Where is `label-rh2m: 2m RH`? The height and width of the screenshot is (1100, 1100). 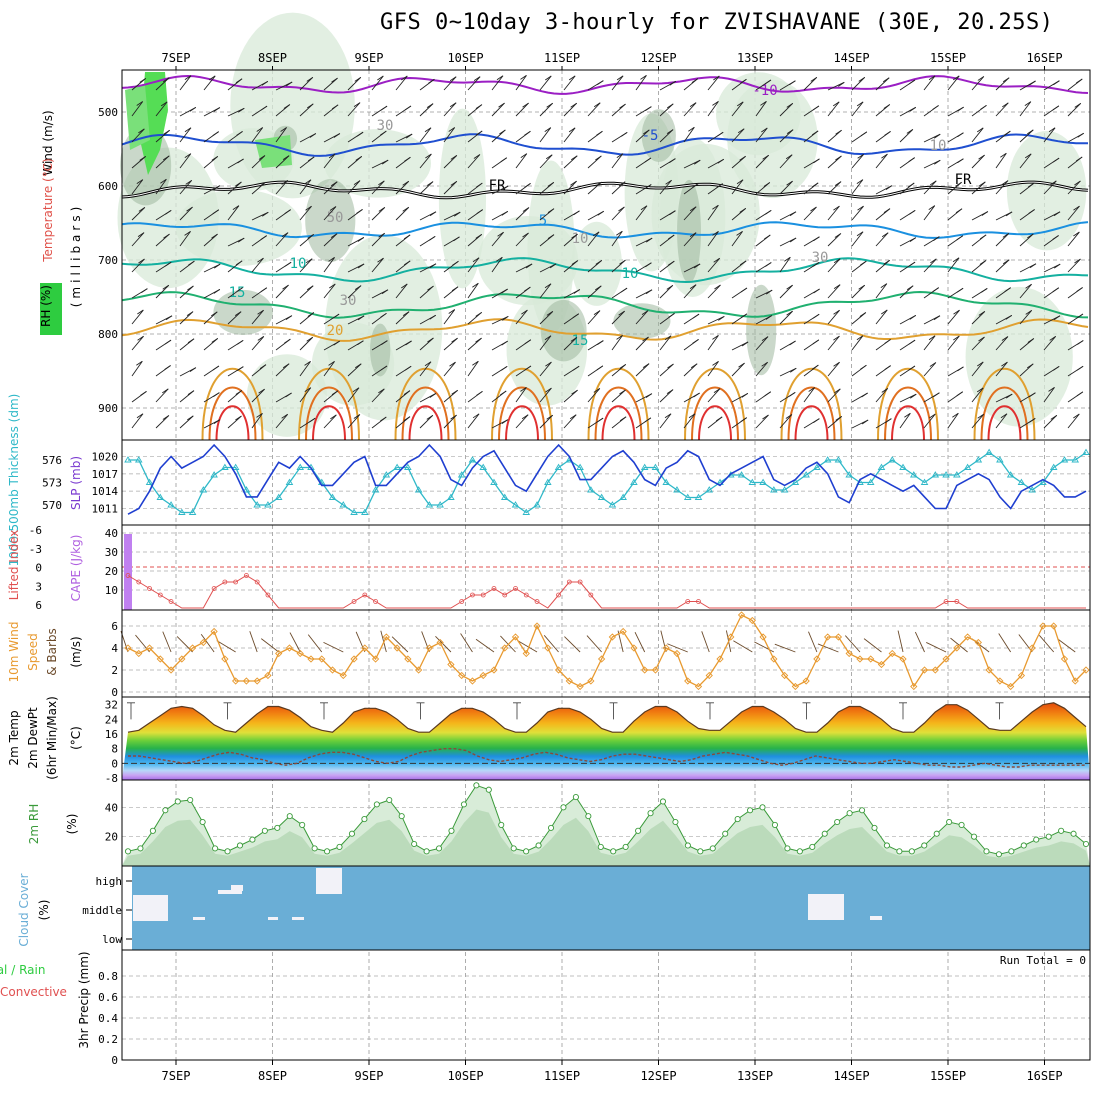
label-rh2m: 2m RH is located at coordinates (34, 824).